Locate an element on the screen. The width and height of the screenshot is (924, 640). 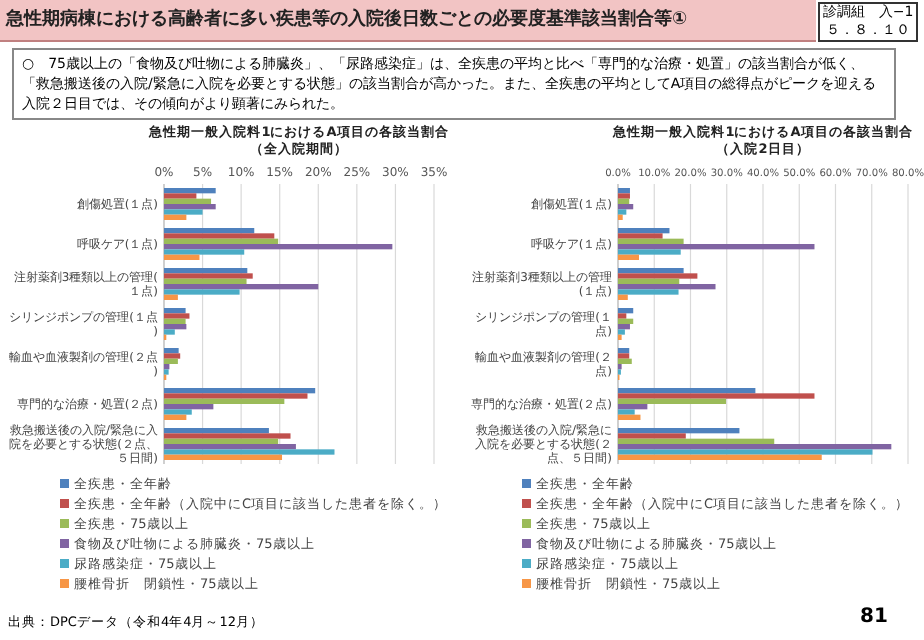
text: 81 is located at coordinates (874, 617).